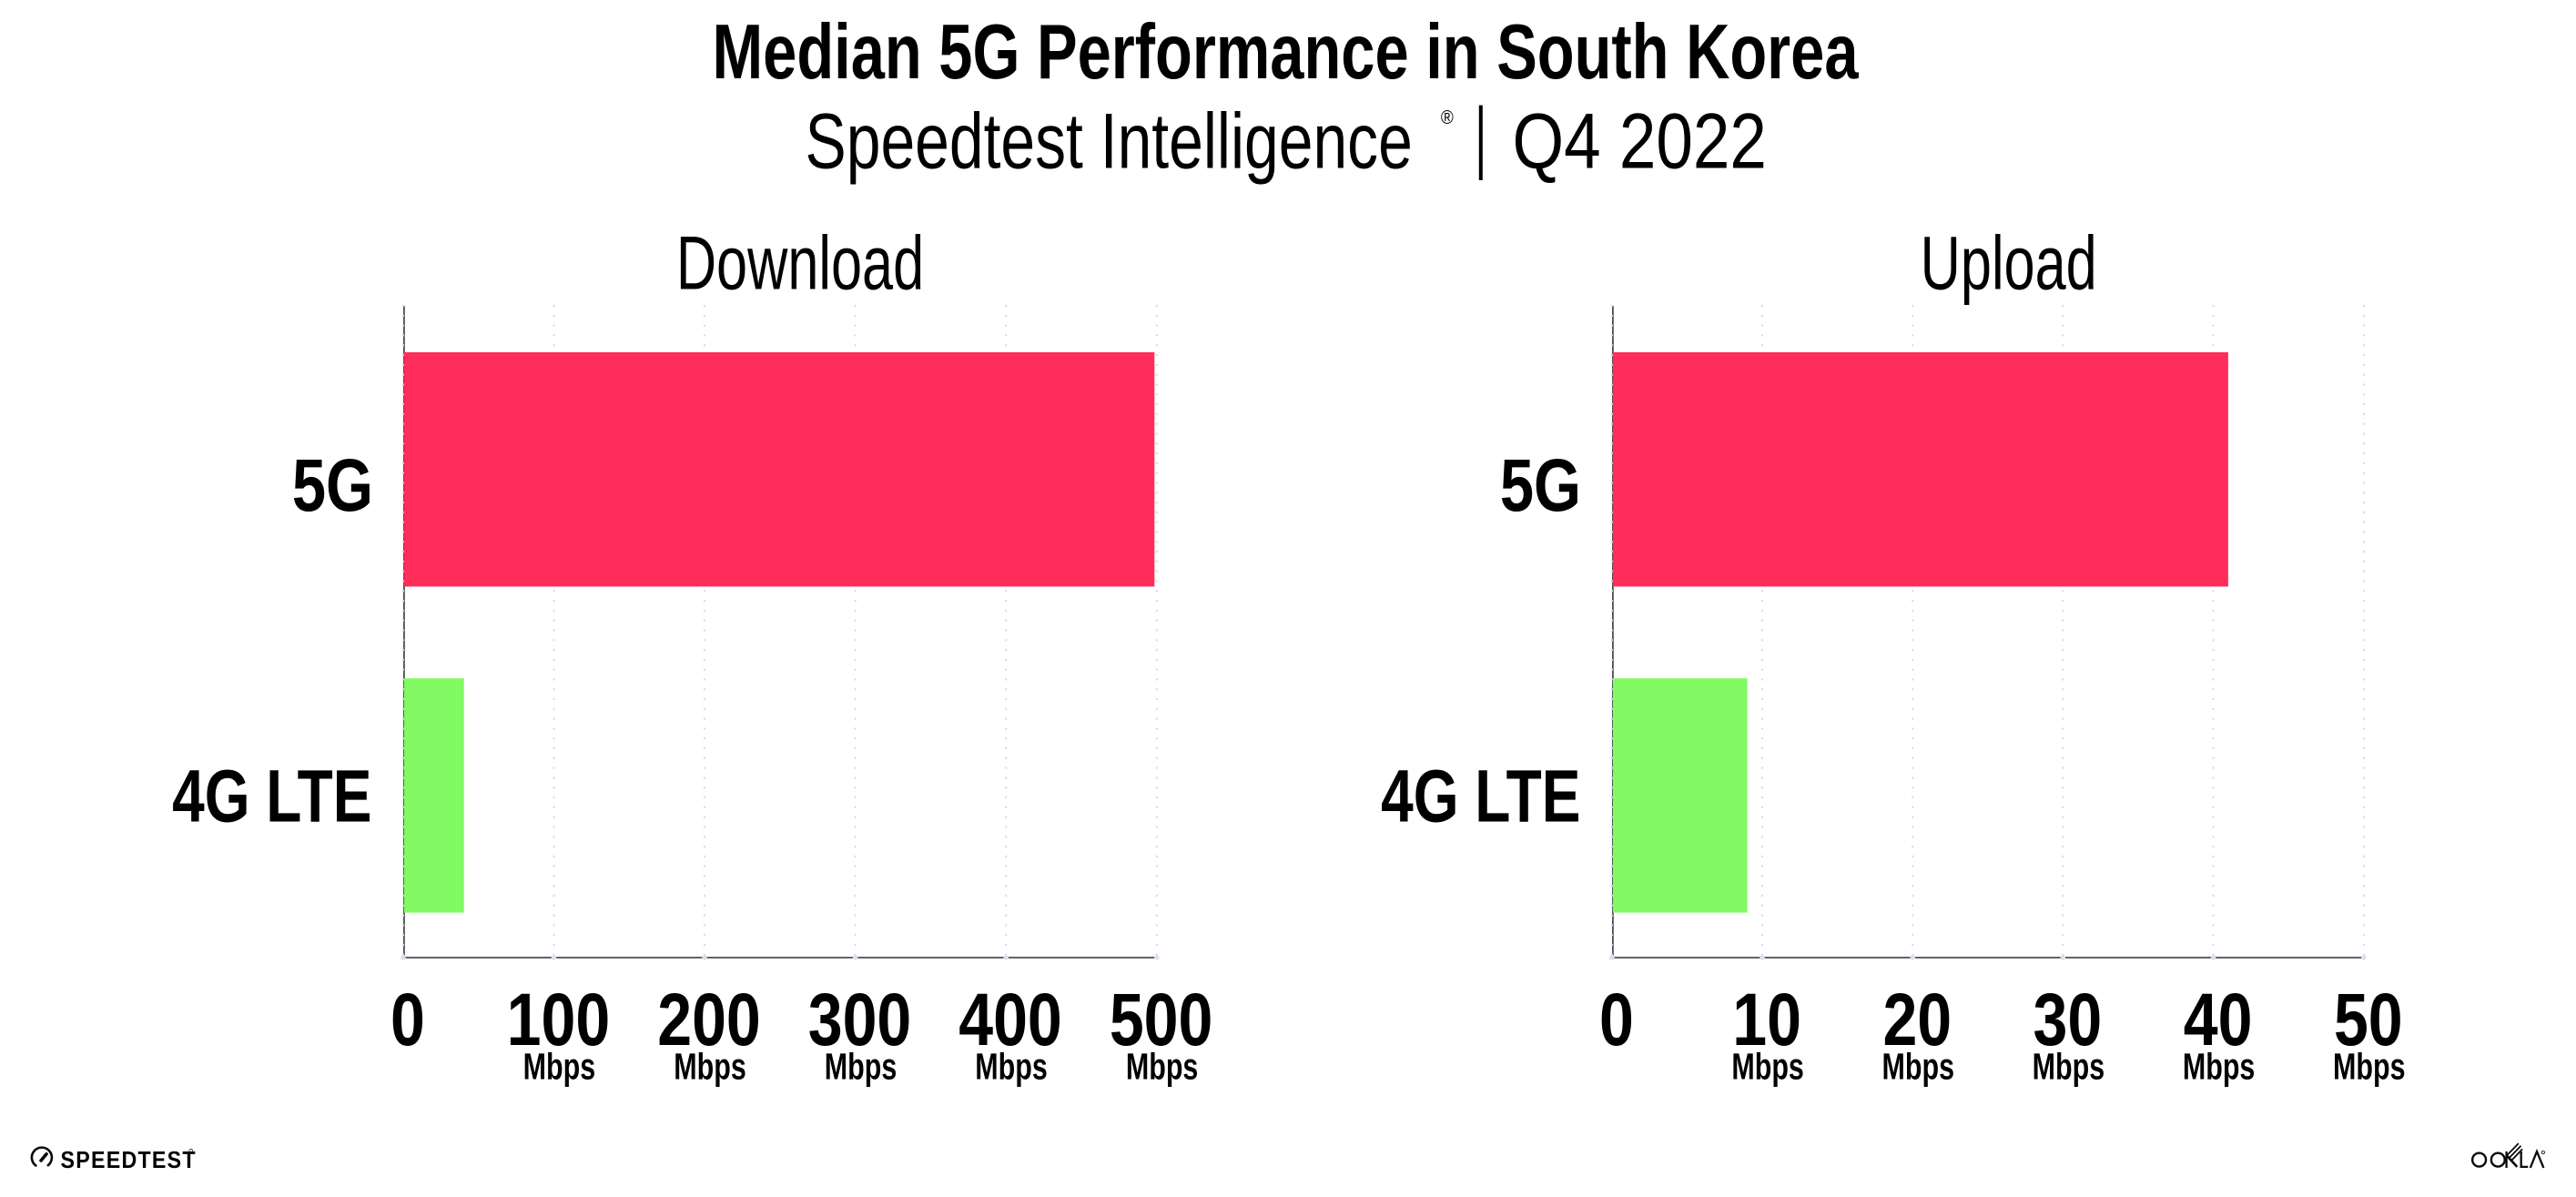  Describe the element at coordinates (1640, 141) in the screenshot. I see `svg-text: Q4 2022` at that location.